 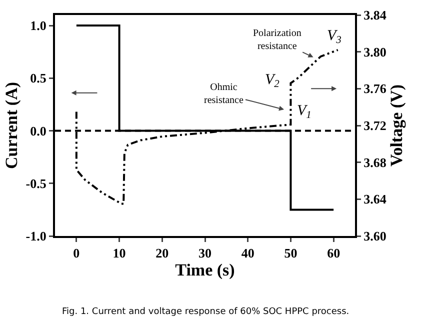 I want to click on x-tick-label: 60, so click(x=333, y=253).